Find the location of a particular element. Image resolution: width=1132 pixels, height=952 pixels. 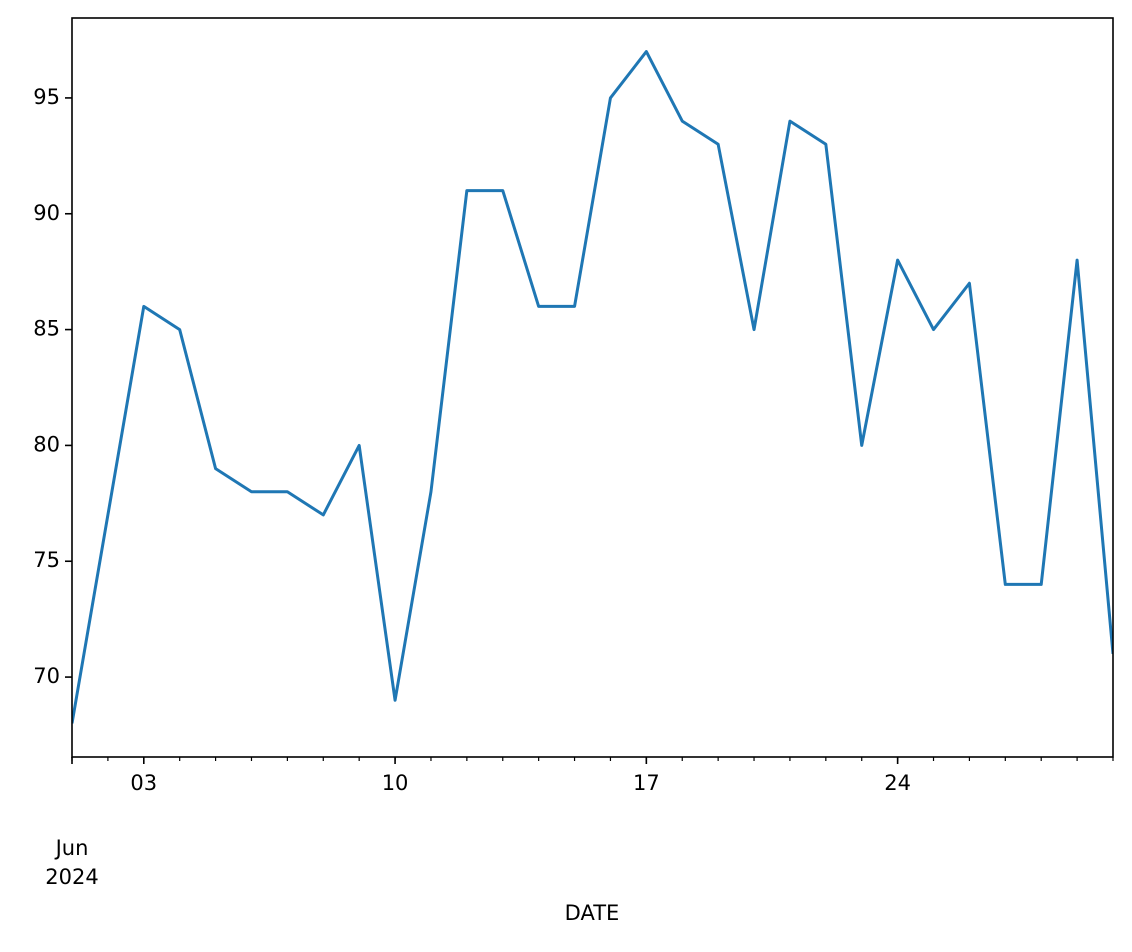

x-period-label: Jun is located at coordinates (71, 848).